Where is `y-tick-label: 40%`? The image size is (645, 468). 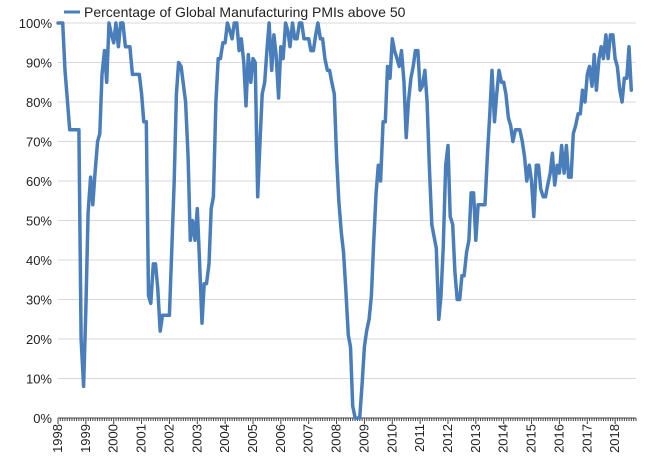
y-tick-label: 40% is located at coordinates (39, 260).